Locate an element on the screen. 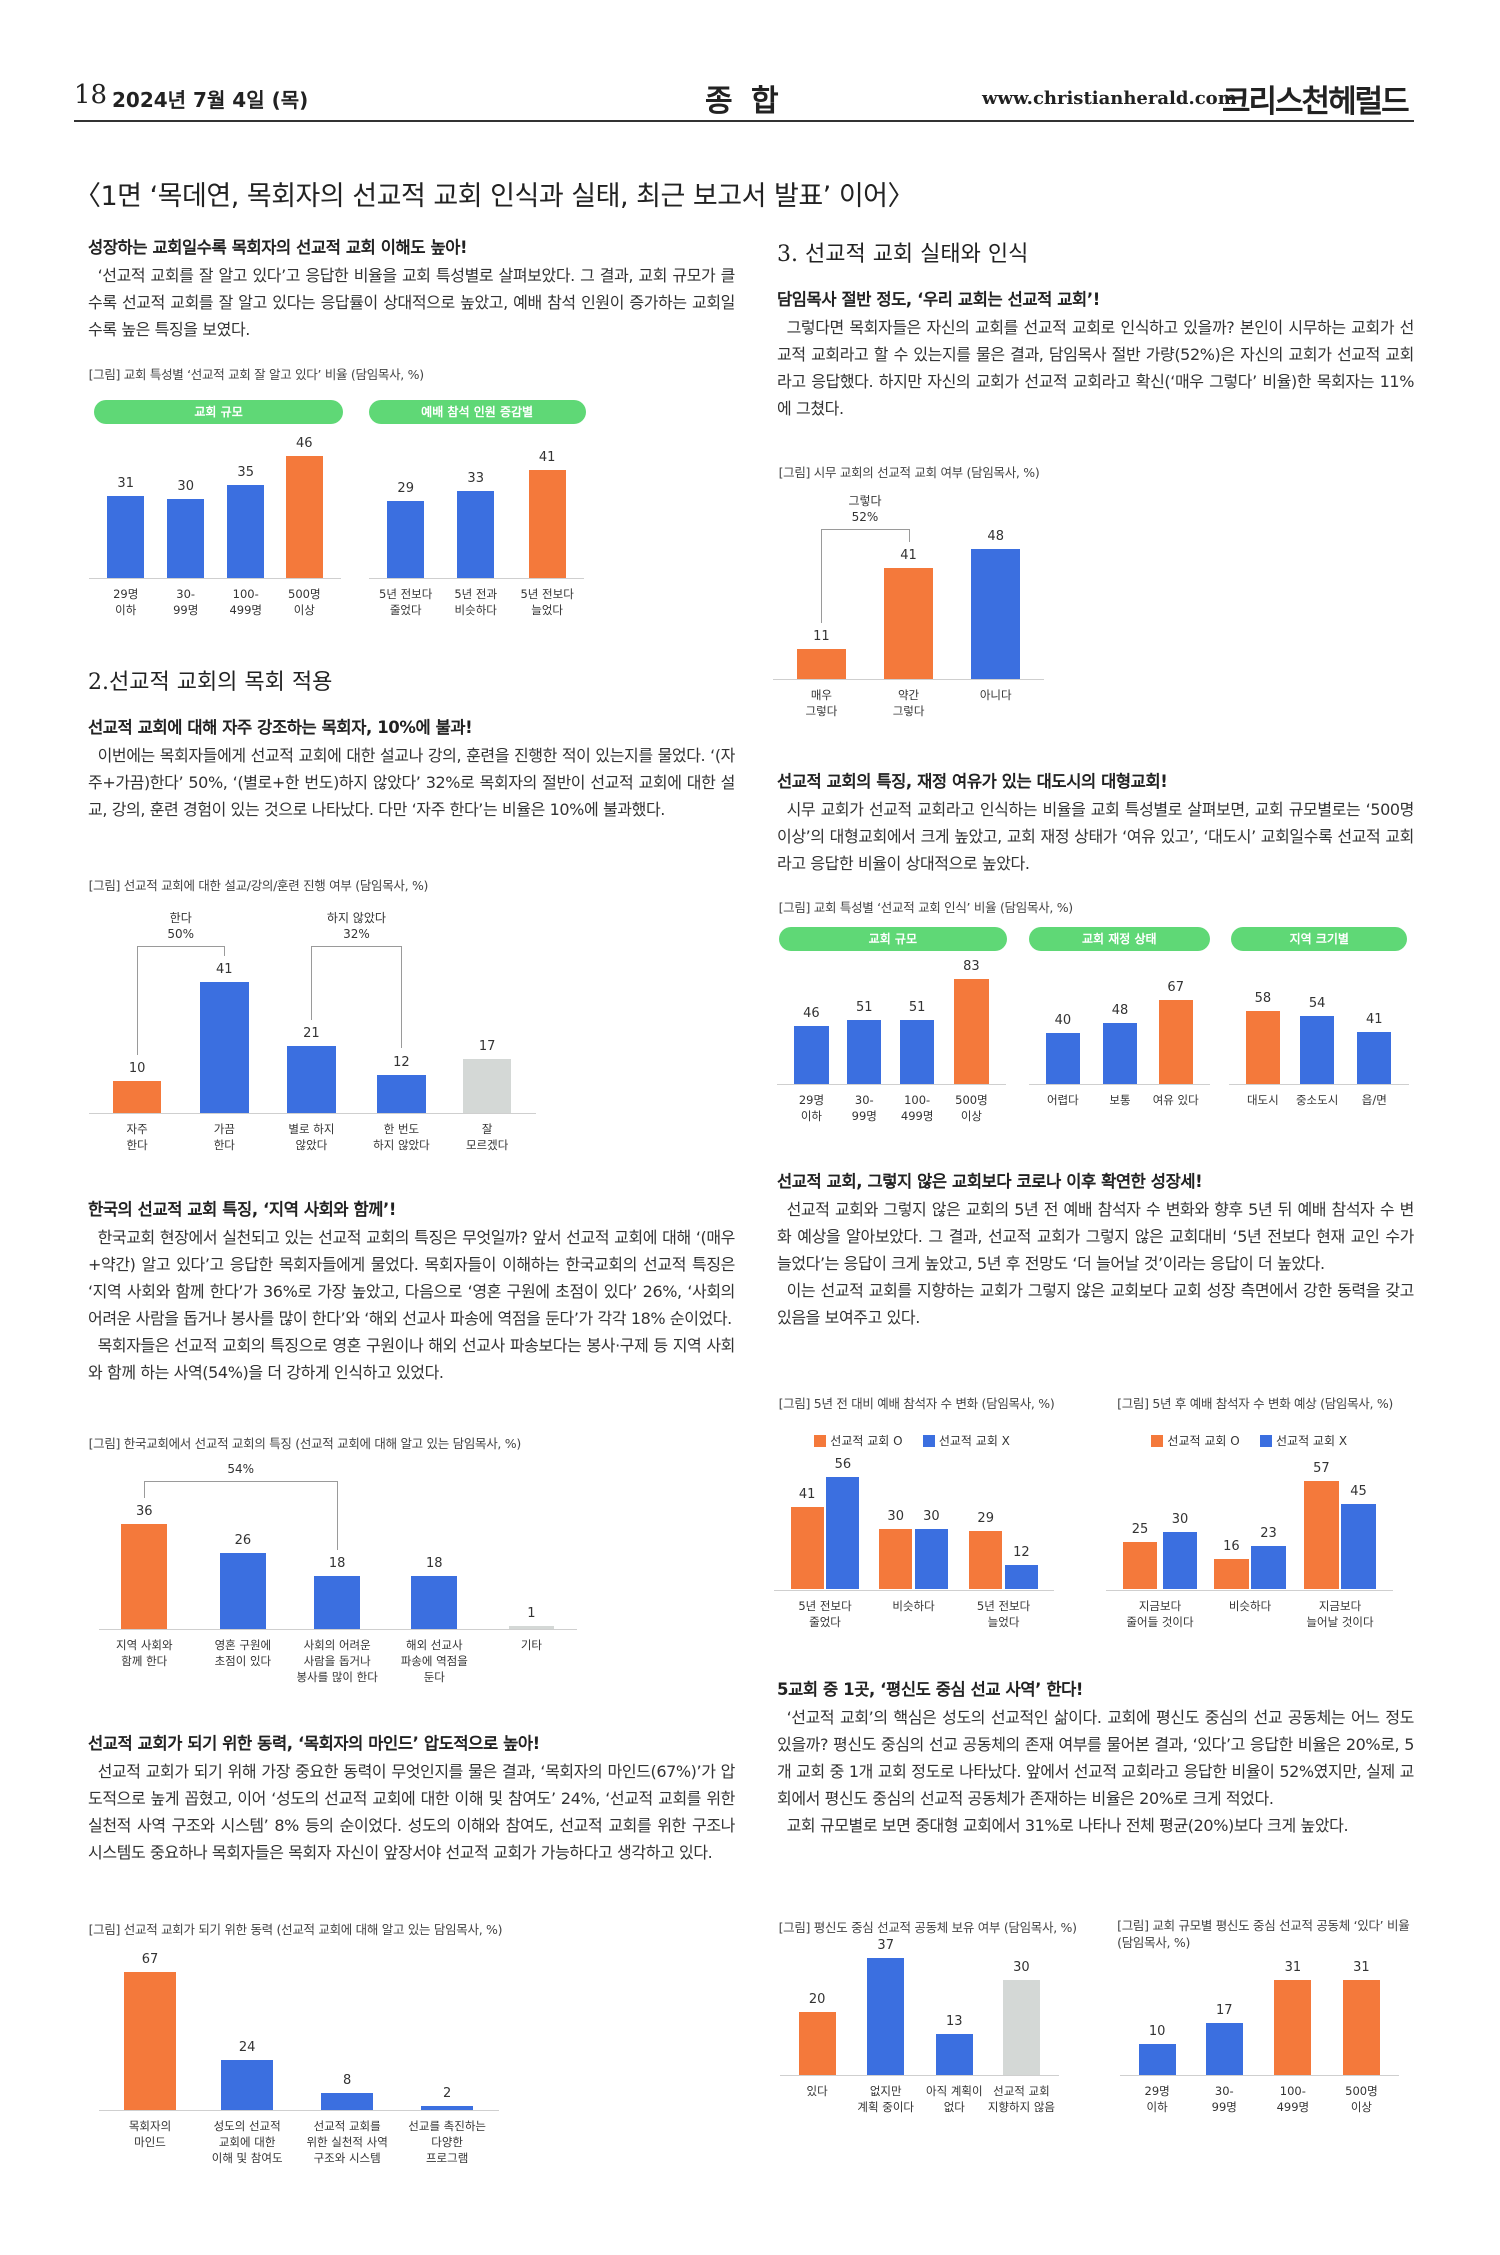 The width and height of the screenshot is (1500, 2255). category-label: 성도의 선교적 교회에 대한 이해 및 참여도 is located at coordinates (247, 2141).